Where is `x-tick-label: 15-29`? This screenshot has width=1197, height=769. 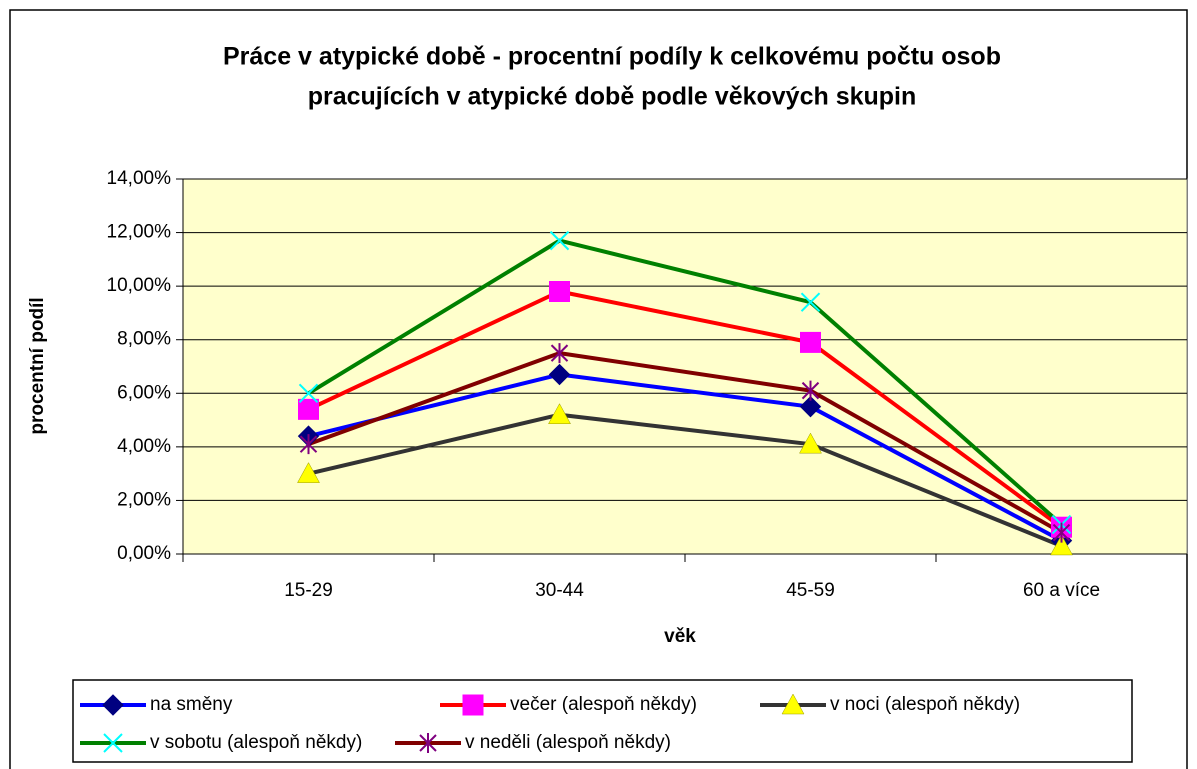
x-tick-label: 15-29 is located at coordinates (308, 590).